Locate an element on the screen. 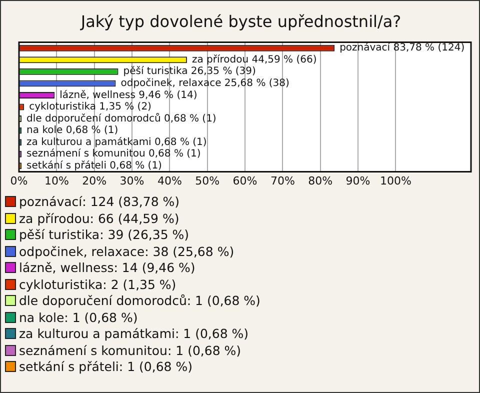 This screenshot has height=393, width=480. data-label: odpočinek, relaxace 25,68 % (38) is located at coordinates (205, 84).